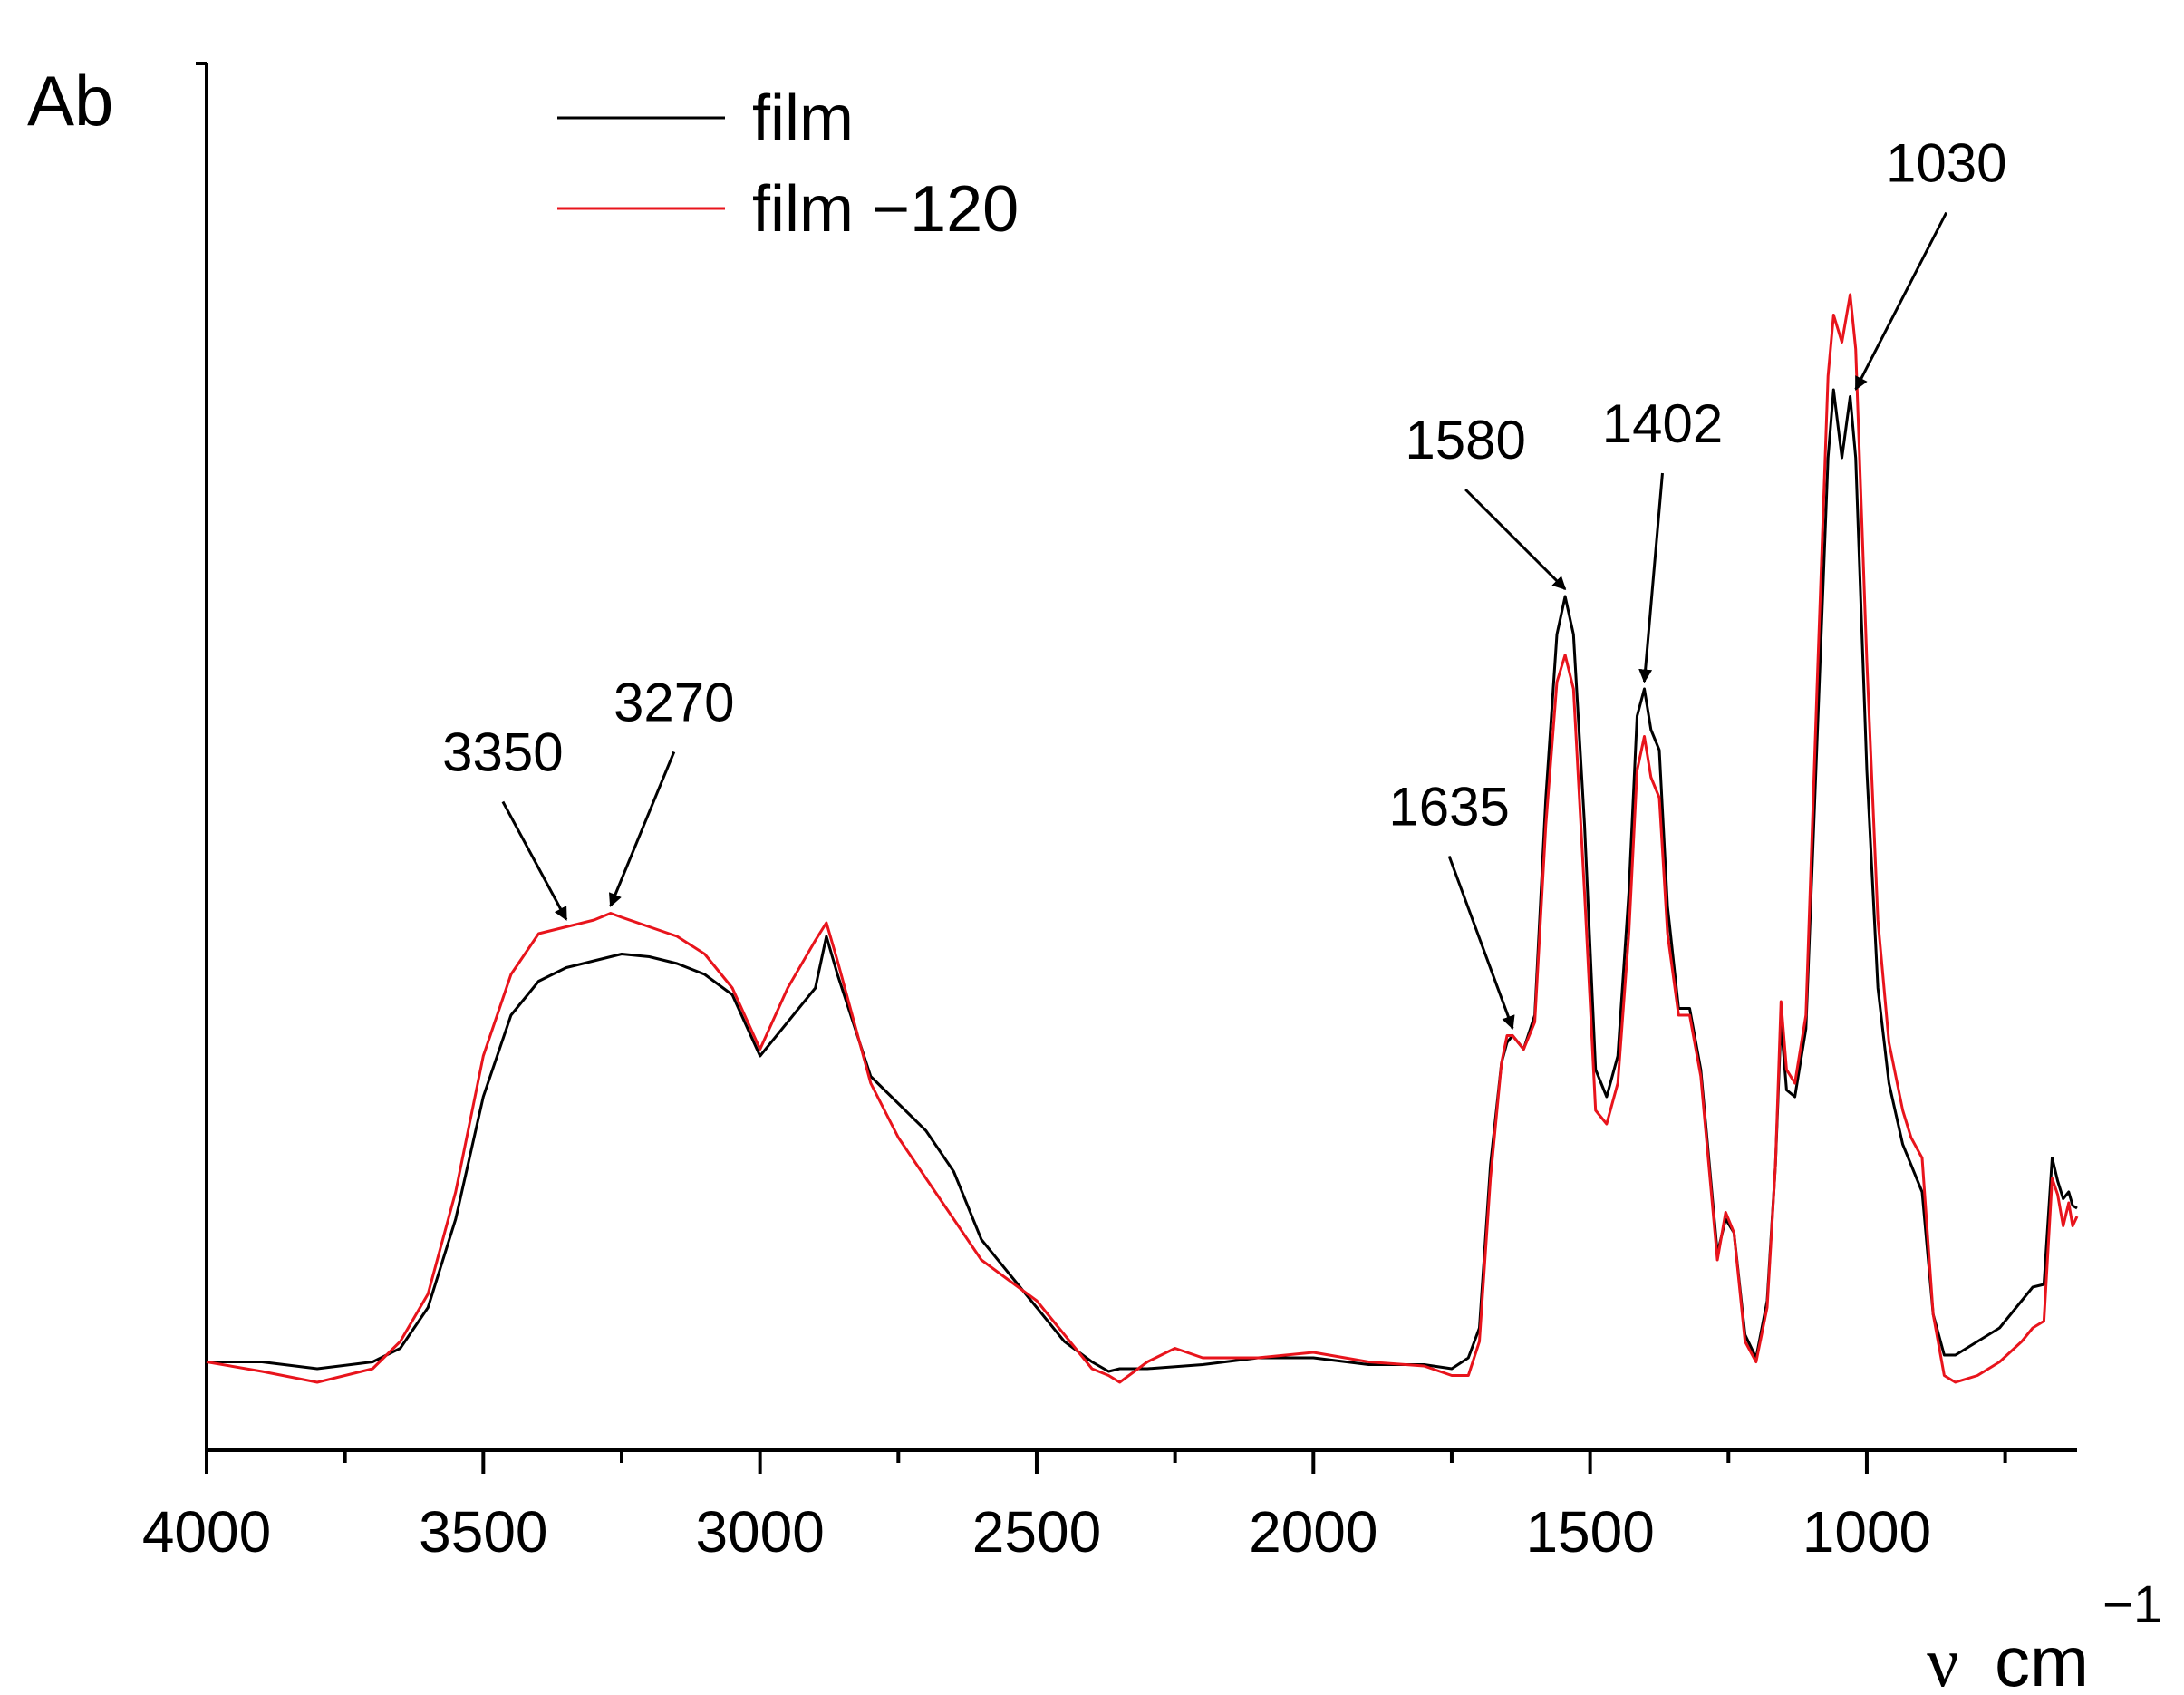 This screenshot has width=2184, height=1695. I want to click on legend: film film −120, so click(788, 164).